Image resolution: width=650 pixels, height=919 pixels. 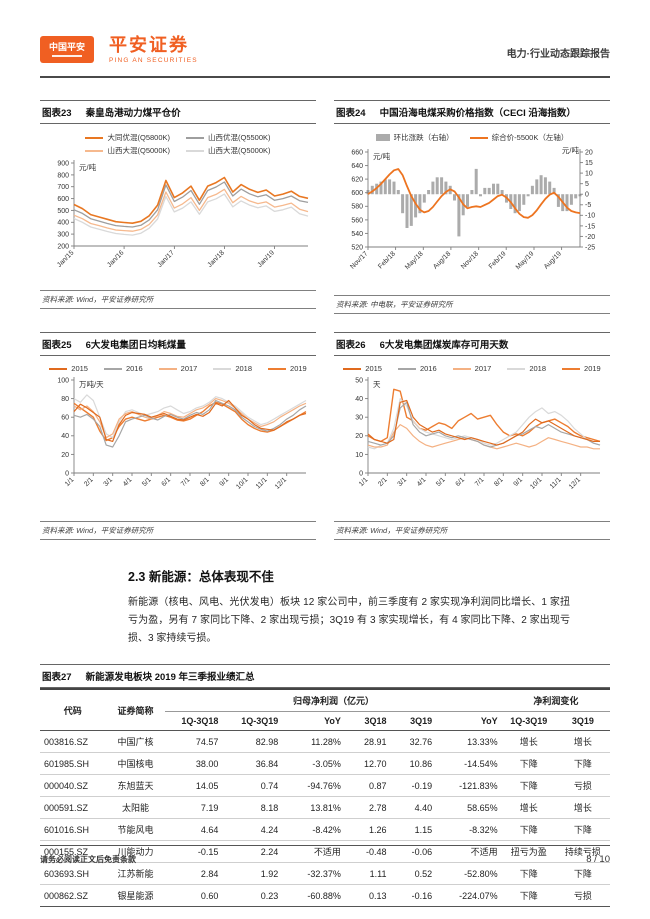 I want to click on table-cell: 14.05, so click(x=194, y=785).